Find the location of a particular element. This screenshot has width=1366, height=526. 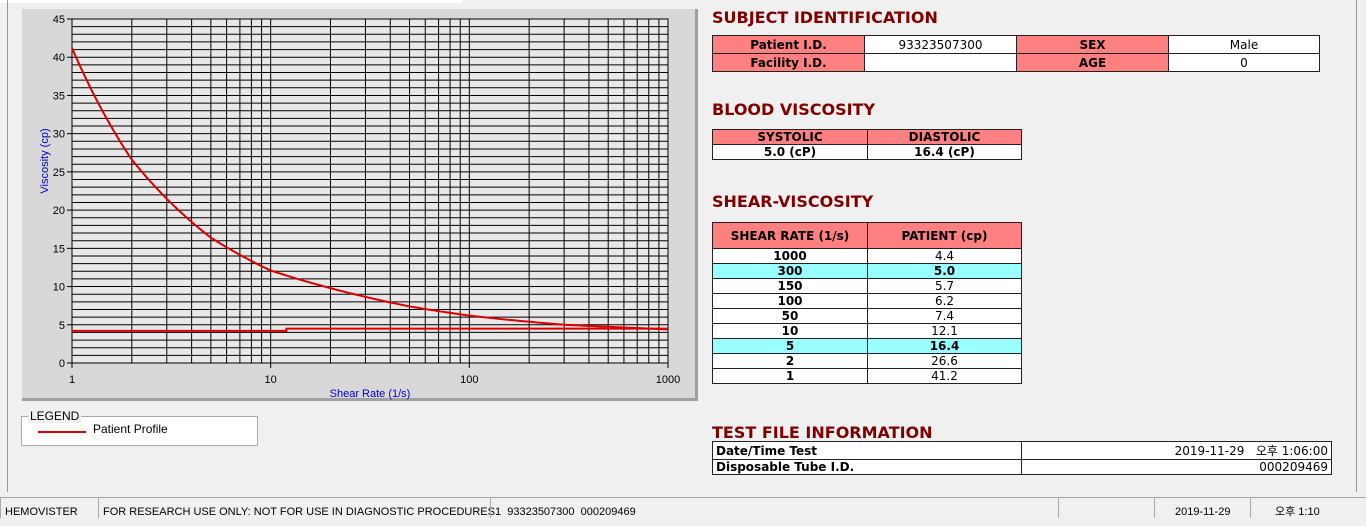

shear-row: 5 16.4 is located at coordinates (867, 346).